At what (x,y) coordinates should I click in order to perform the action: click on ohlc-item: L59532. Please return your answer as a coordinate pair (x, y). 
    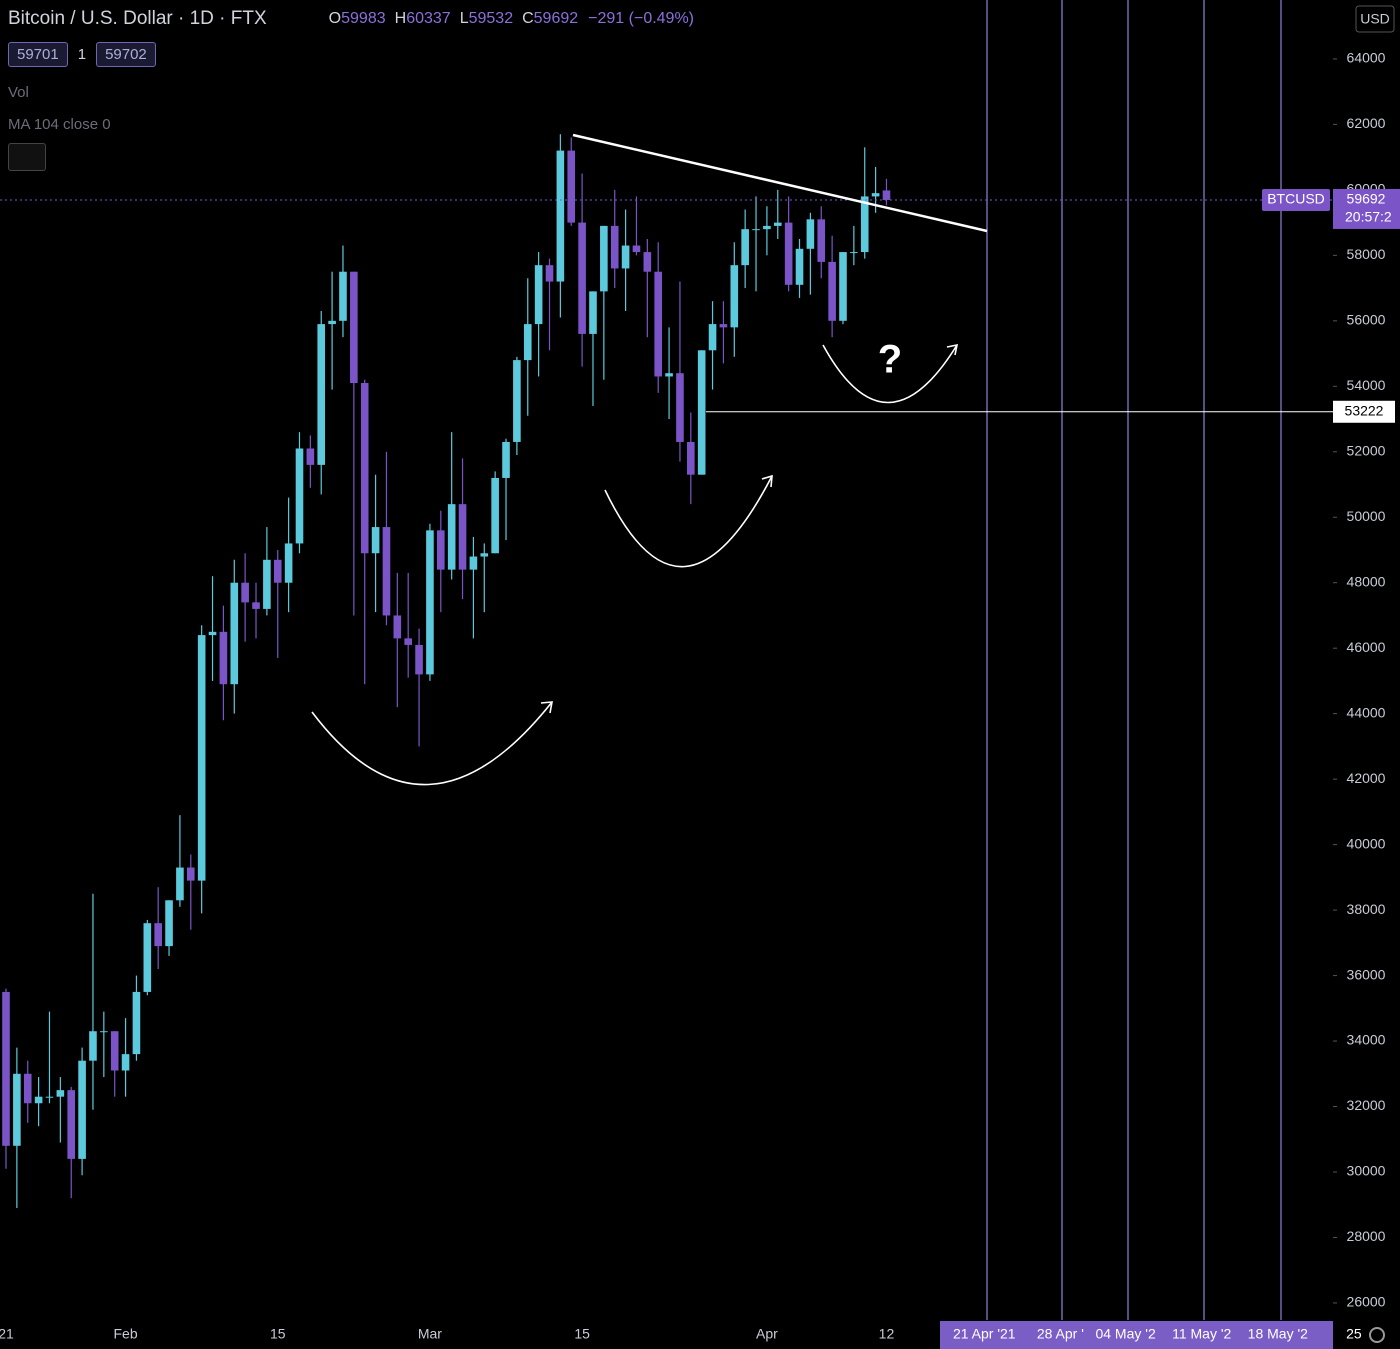
    Looking at the image, I should click on (486, 19).